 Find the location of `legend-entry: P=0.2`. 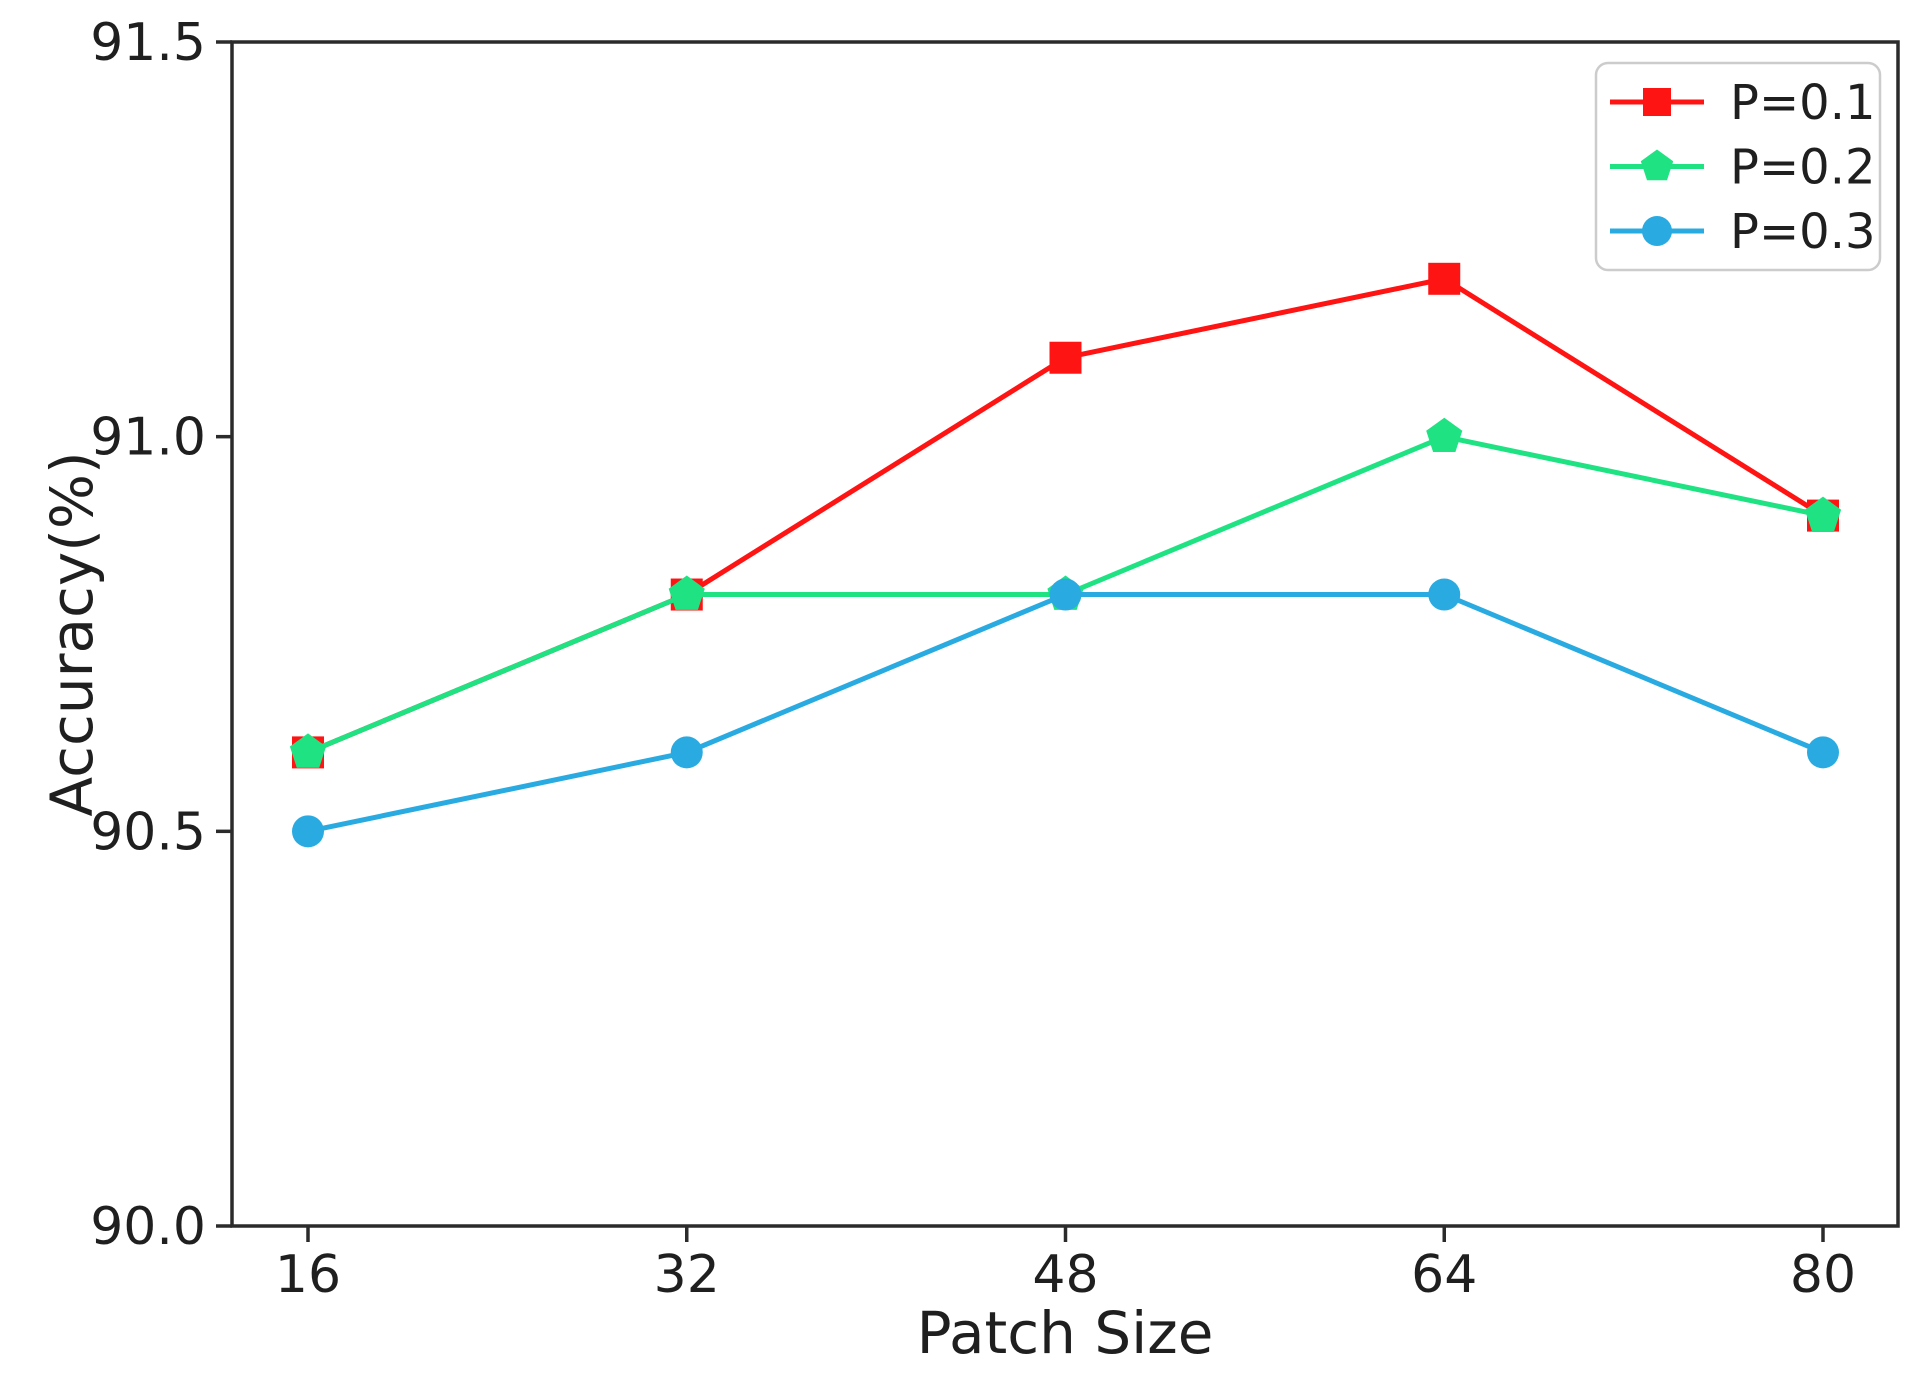

legend-entry: P=0.2 is located at coordinates (1743, 168).